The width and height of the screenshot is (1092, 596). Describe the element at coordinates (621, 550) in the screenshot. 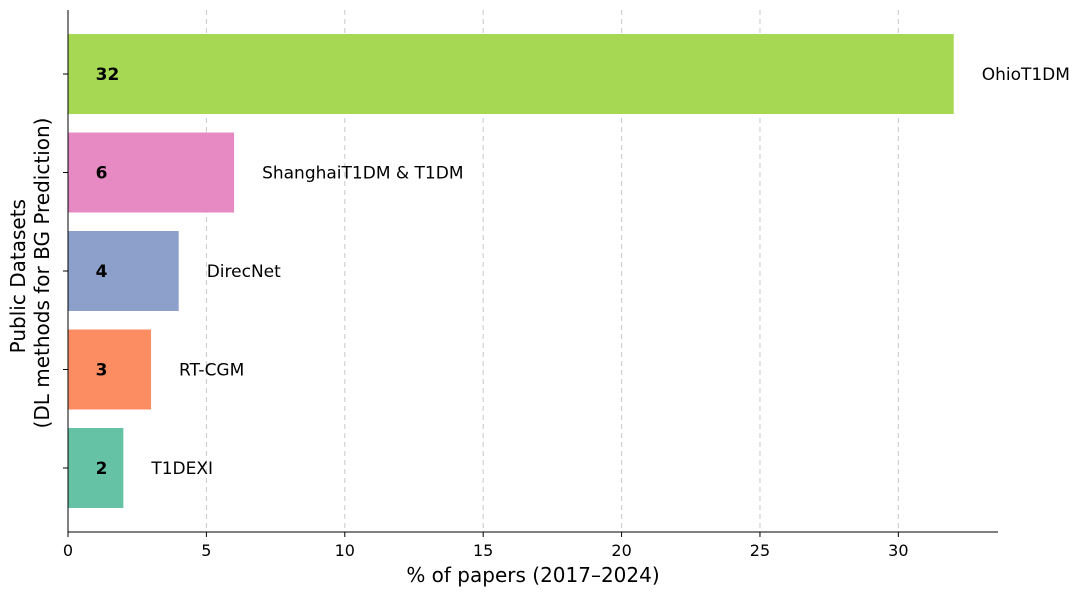

I see `x-tick-label: 20` at that location.